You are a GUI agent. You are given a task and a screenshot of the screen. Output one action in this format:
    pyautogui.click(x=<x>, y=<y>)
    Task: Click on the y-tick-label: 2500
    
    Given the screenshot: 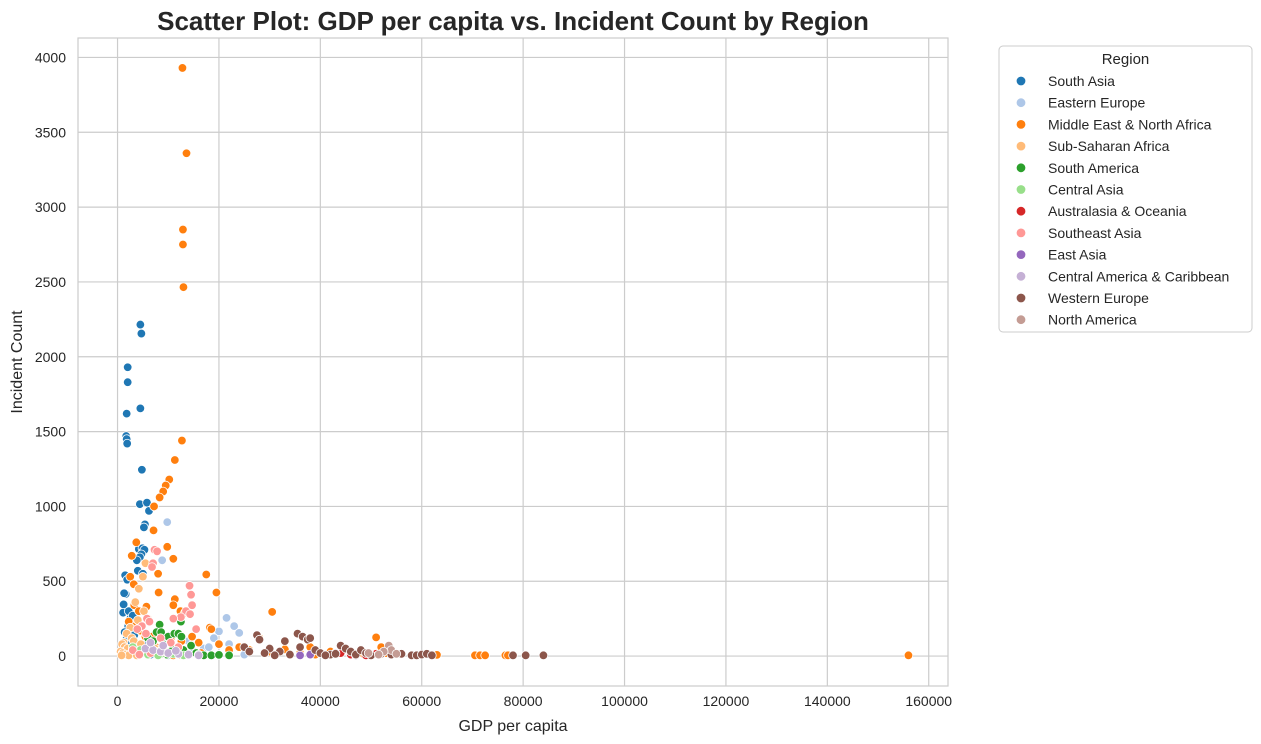 What is the action you would take?
    pyautogui.click(x=50, y=282)
    